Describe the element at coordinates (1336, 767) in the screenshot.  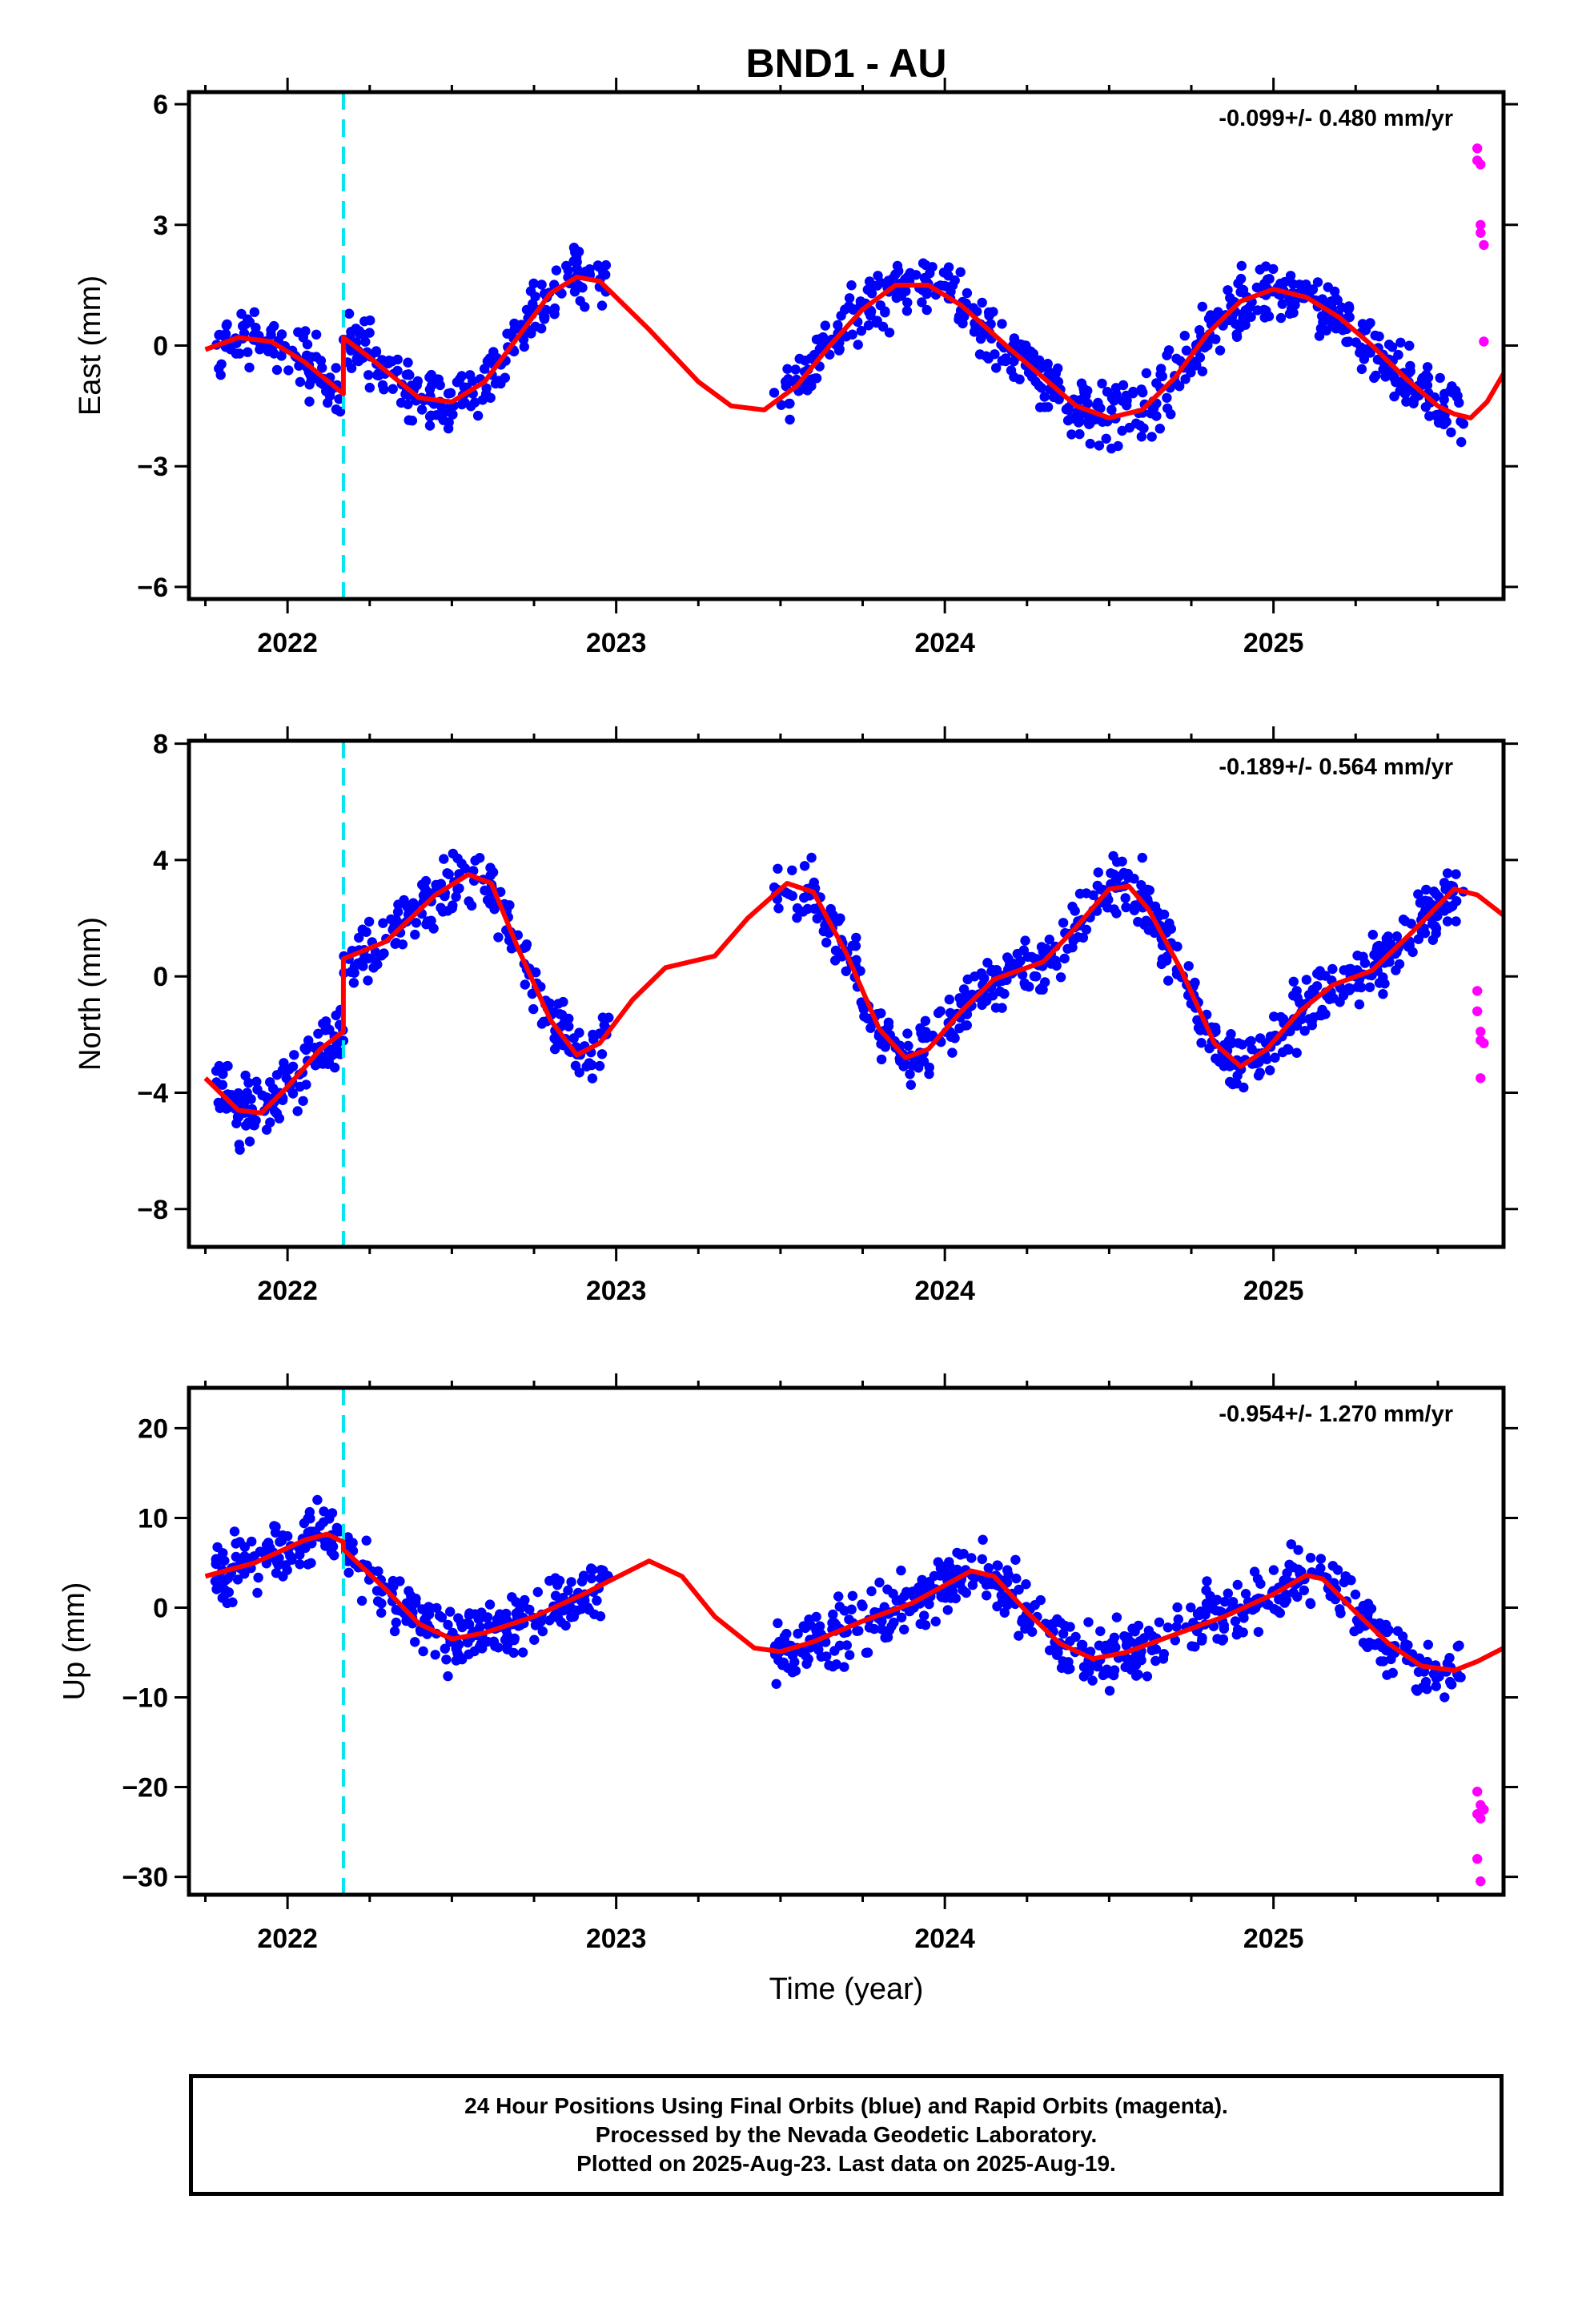
I see `north-rate-label: -0.189+/- 0.564 mm/yr` at that location.